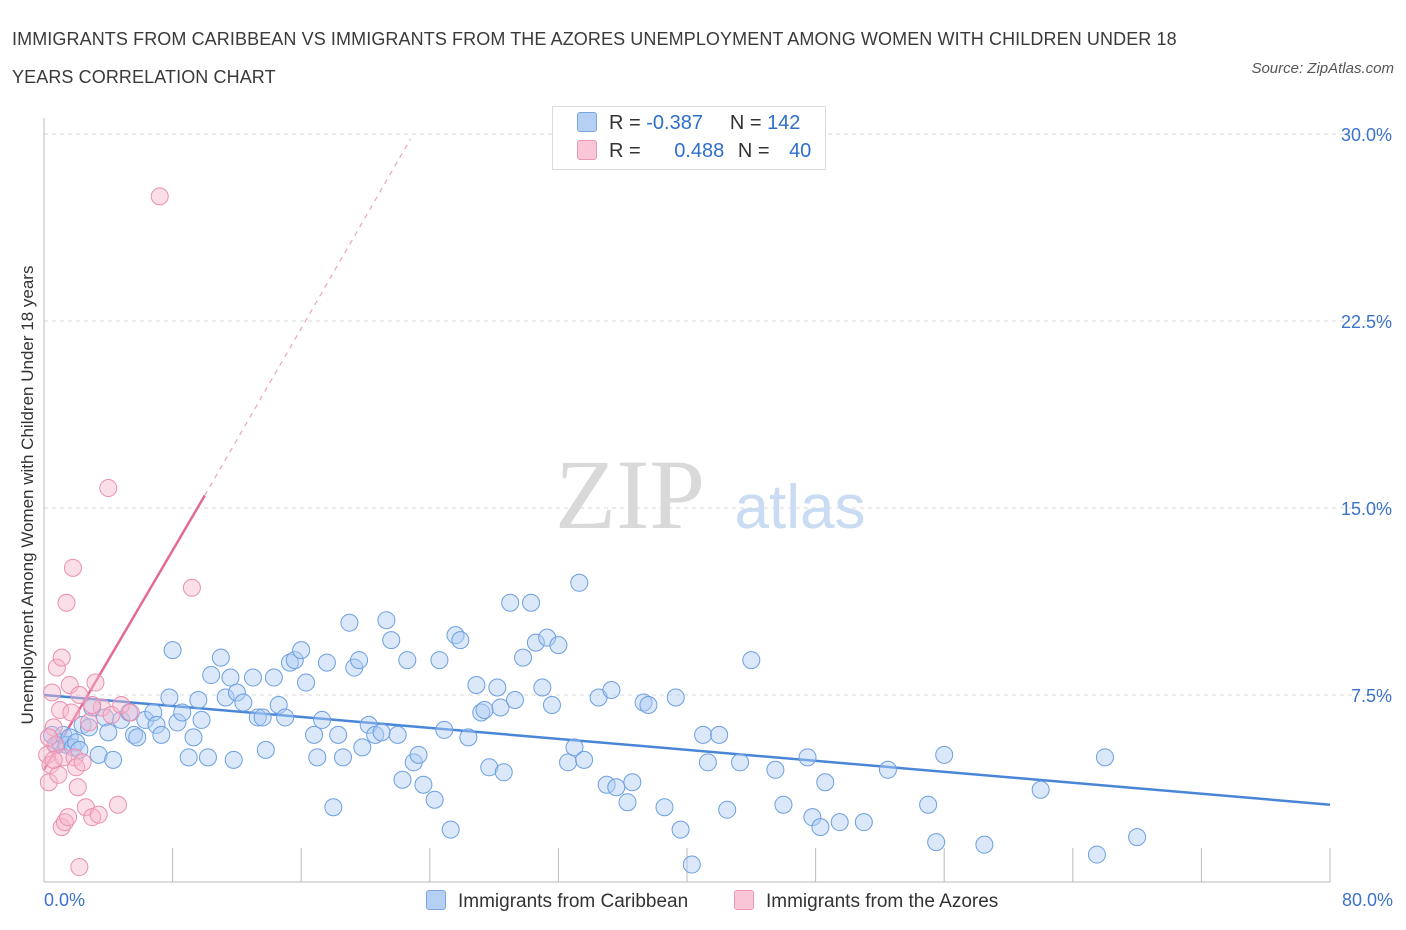 Image resolution: width=1406 pixels, height=930 pixels. What do you see at coordinates (699, 151) in the screenshot?
I see `r-value: 0.488` at bounding box center [699, 151].